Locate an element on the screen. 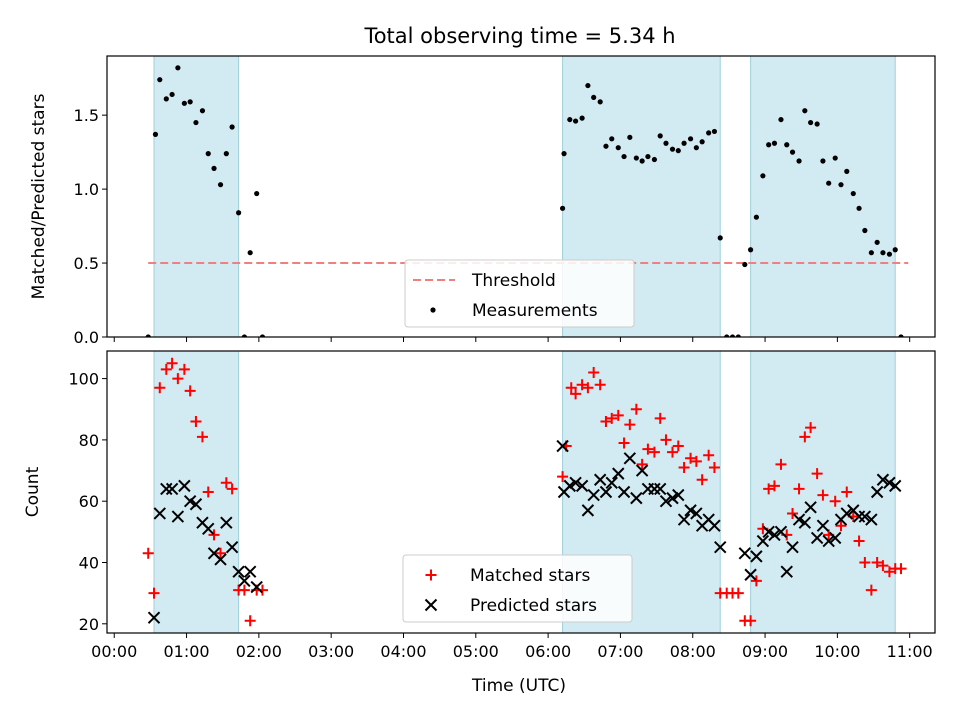 Image resolution: width=960 pixels, height=724 pixels. x-tick-label: 09:00 is located at coordinates (765, 651).